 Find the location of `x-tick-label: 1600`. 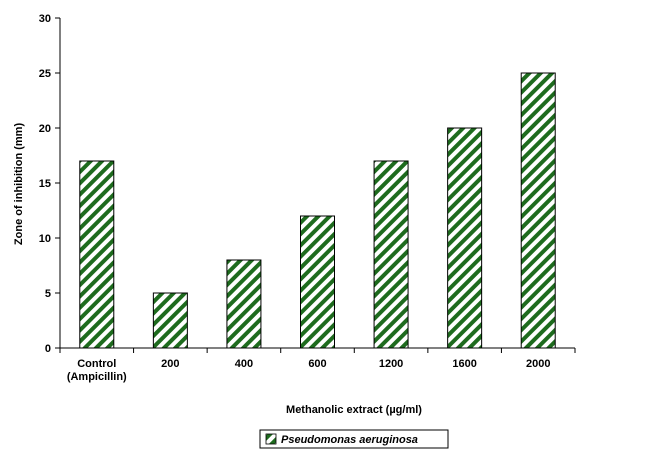

x-tick-label: 1600 is located at coordinates (464, 364).